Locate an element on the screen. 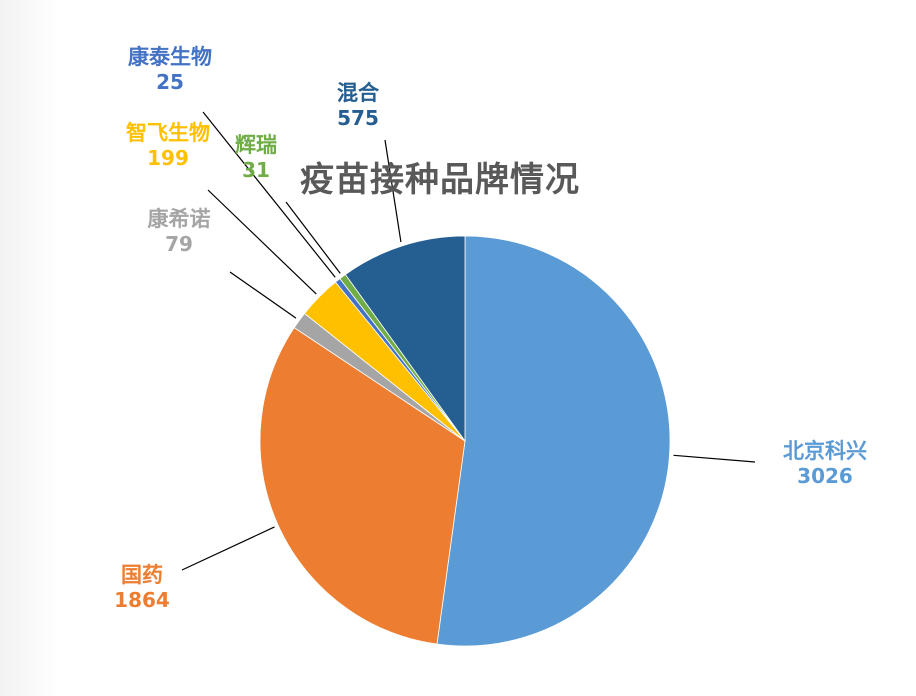 The image size is (916, 696). data-label-value: 199 is located at coordinates (168, 158).